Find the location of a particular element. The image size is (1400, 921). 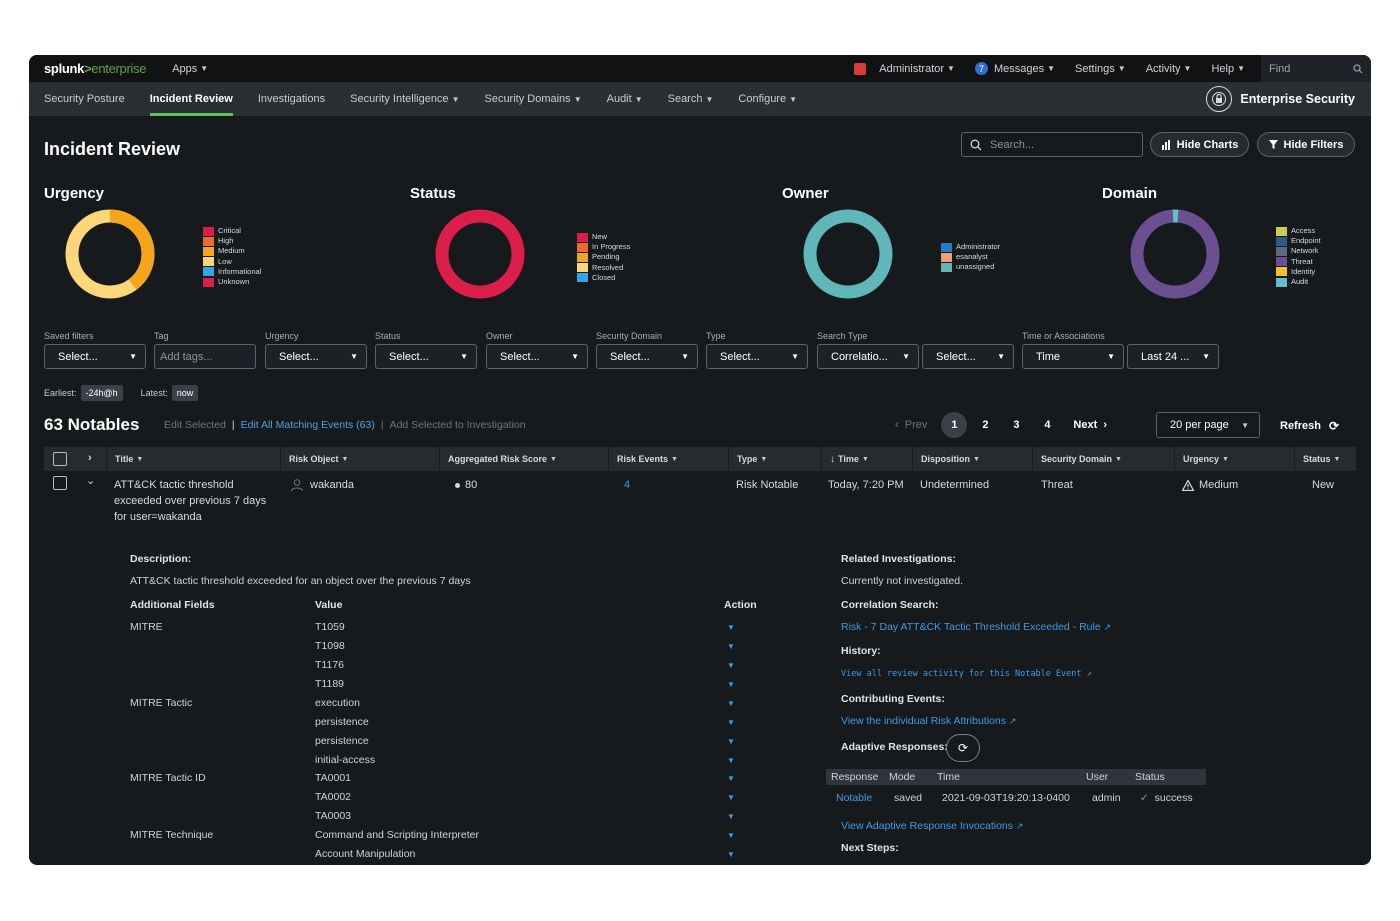

legend-item-new: New is located at coordinates (603, 237).